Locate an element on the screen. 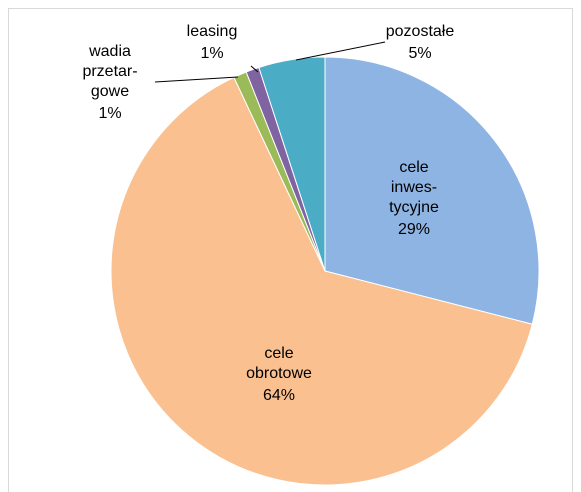 The width and height of the screenshot is (581, 492). slice-label: cele inwes-tycyjne is located at coordinates (414, 187).